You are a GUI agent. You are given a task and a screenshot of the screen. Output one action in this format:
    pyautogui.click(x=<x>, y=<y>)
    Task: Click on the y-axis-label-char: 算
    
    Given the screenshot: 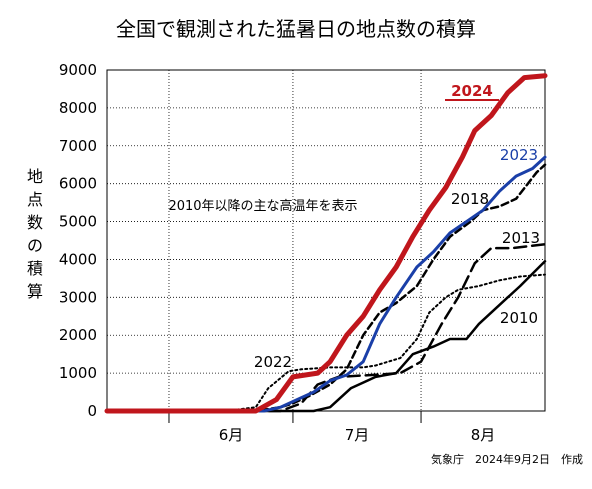 What is the action you would take?
    pyautogui.click(x=35, y=291)
    